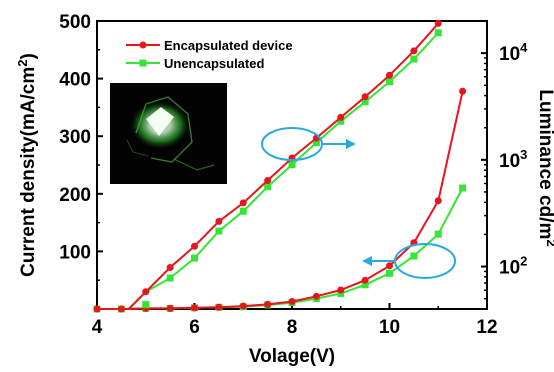 This screenshot has height=372, width=554. I want to click on y-left-tick-label: 500, so click(75, 22).